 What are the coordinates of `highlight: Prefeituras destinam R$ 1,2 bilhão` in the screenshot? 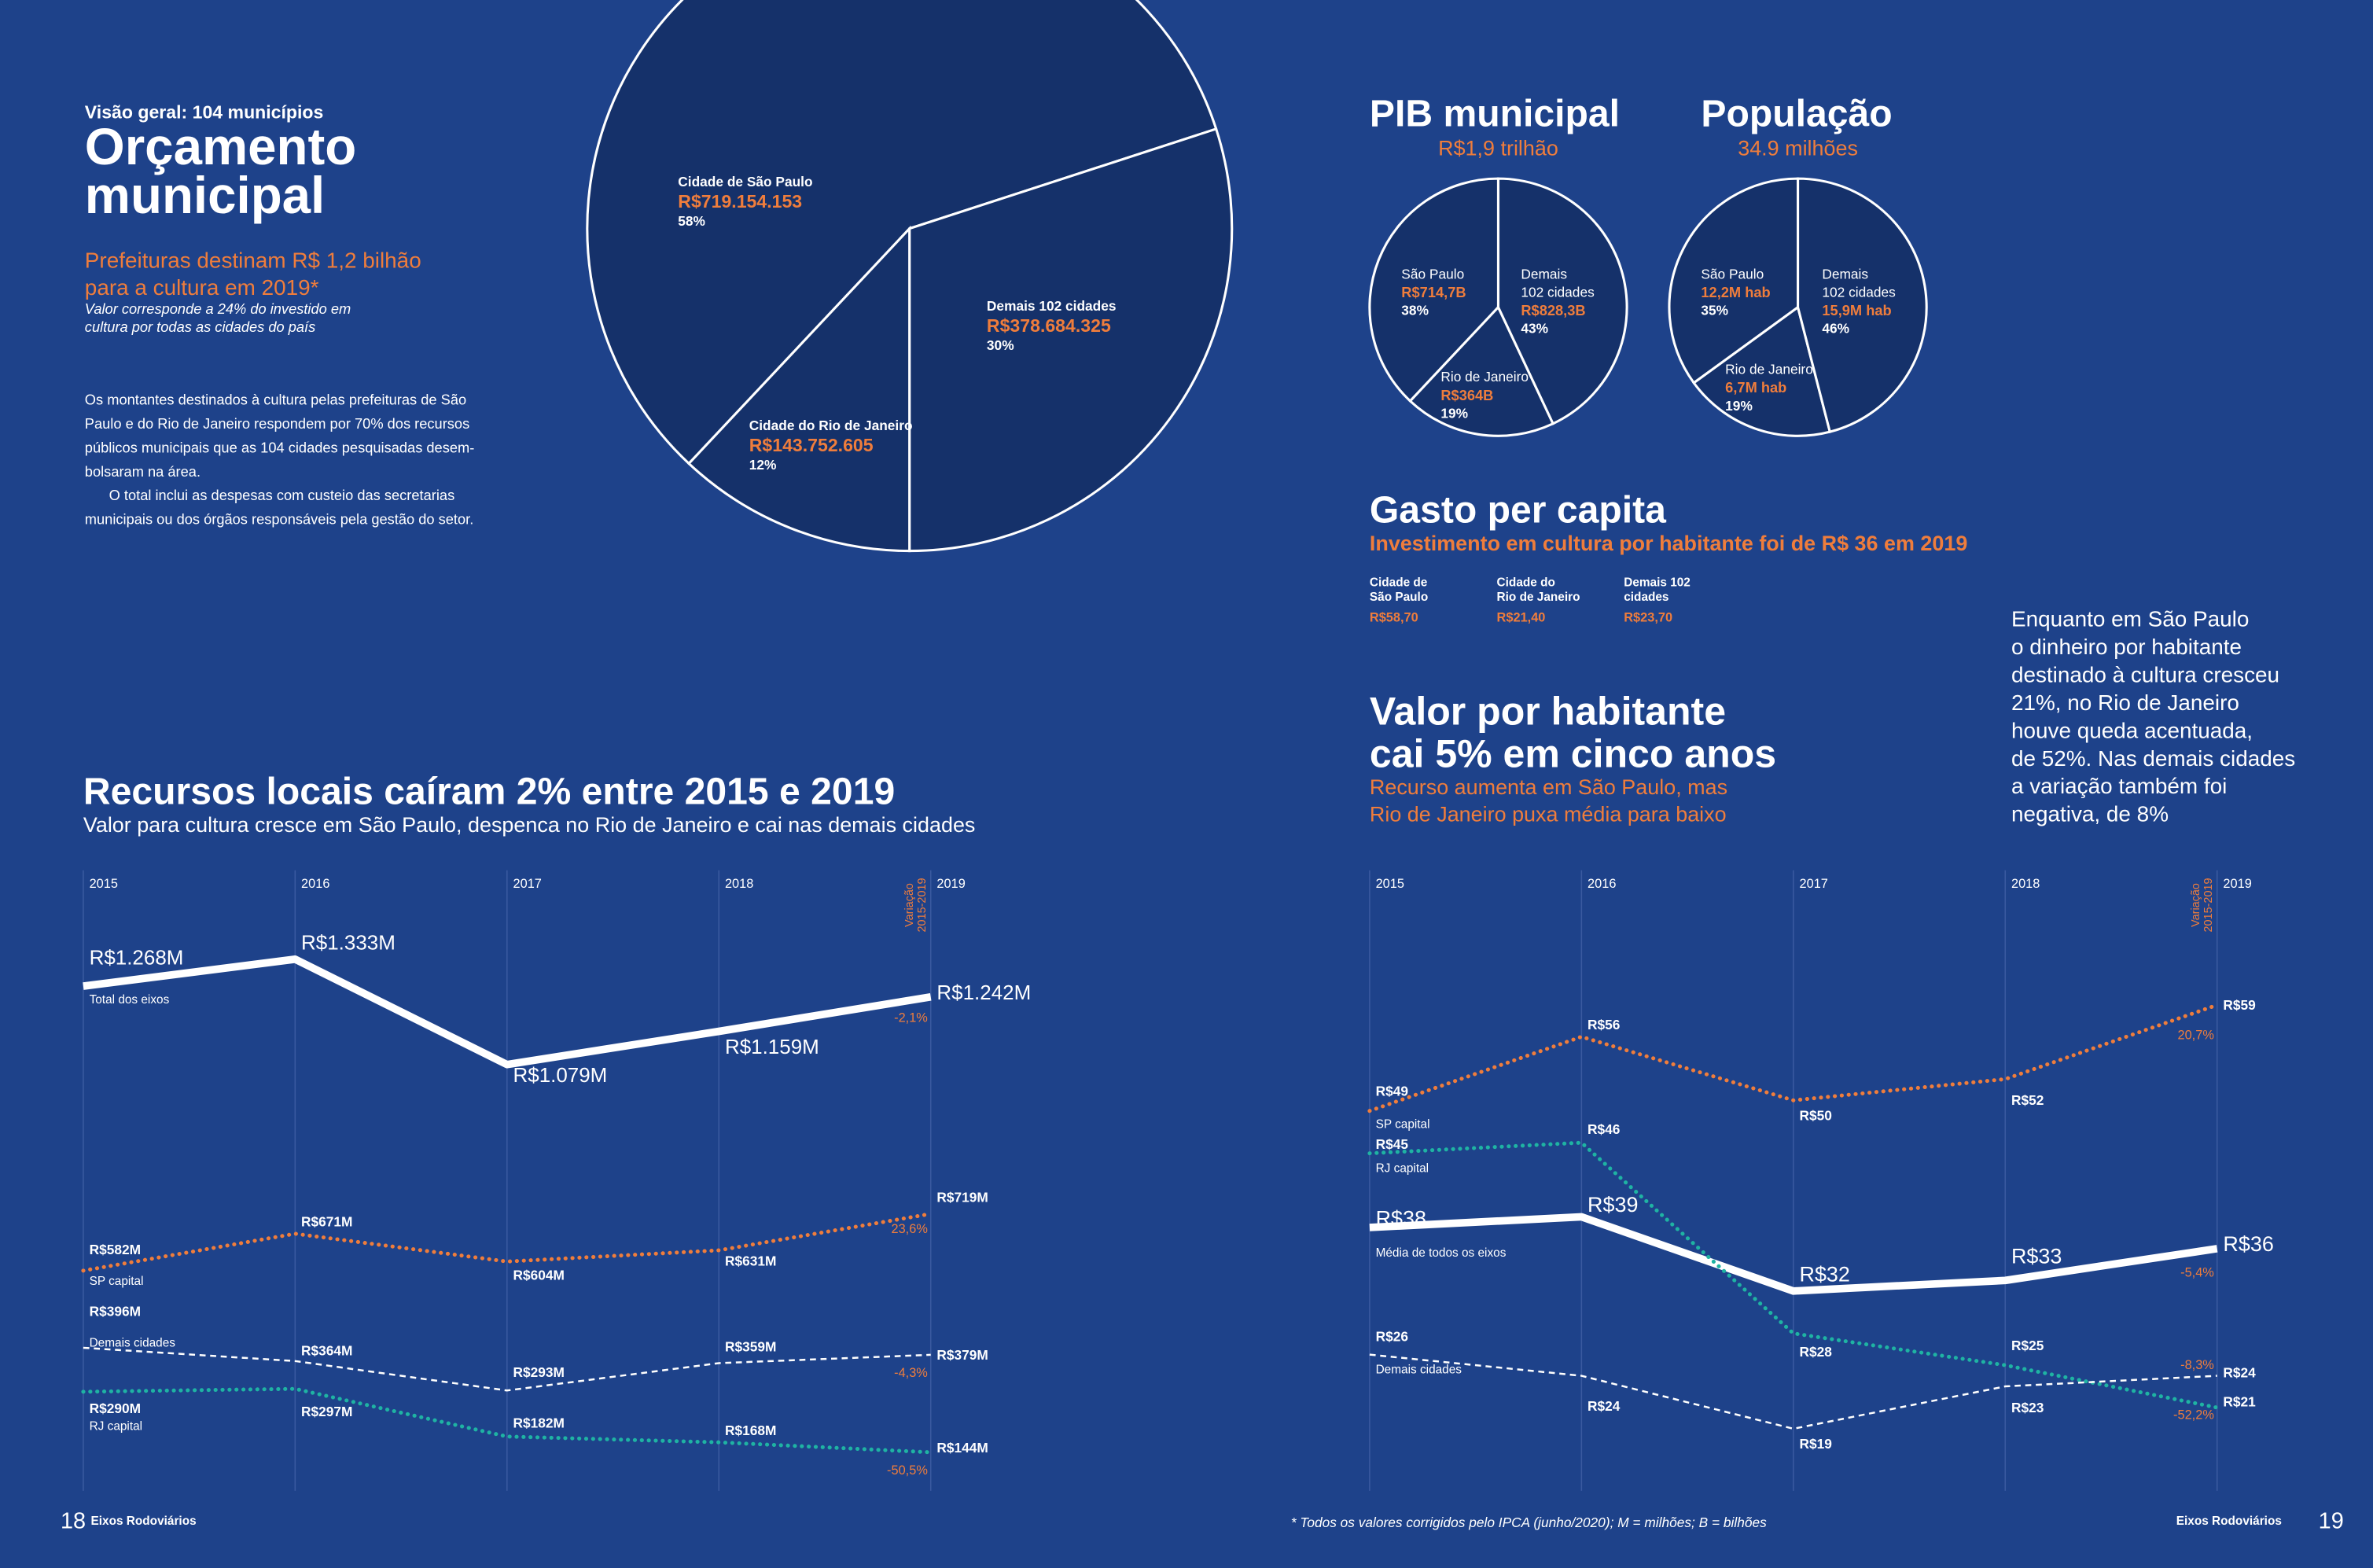 It's located at (253, 260).